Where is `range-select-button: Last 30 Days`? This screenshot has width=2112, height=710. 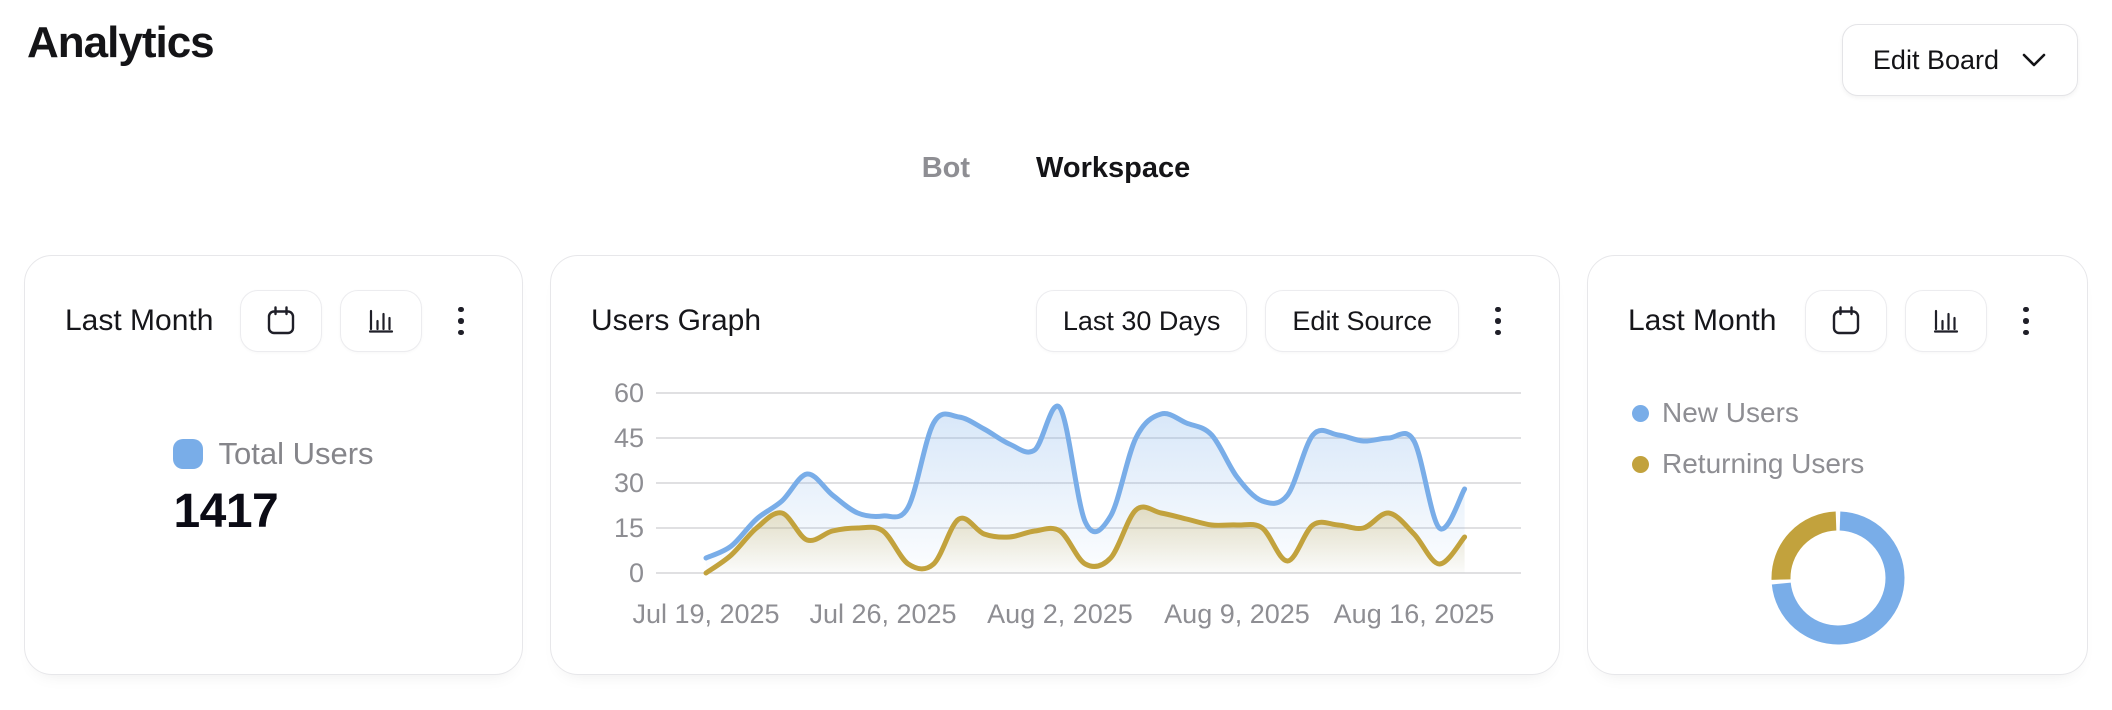
range-select-button: Last 30 Days is located at coordinates (1141, 321).